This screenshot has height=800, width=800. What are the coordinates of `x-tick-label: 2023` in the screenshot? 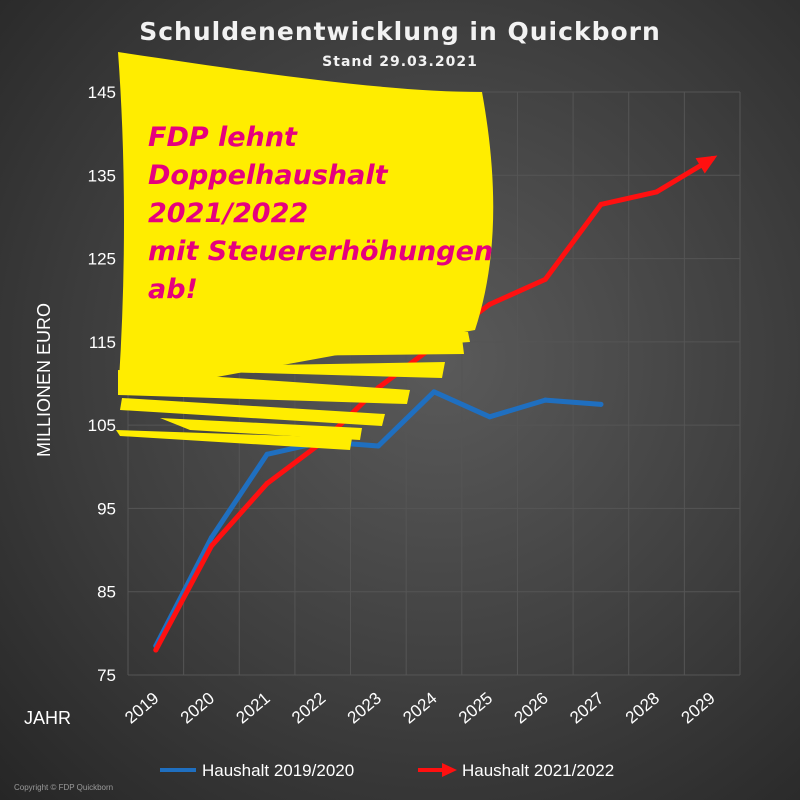 It's located at (364, 708).